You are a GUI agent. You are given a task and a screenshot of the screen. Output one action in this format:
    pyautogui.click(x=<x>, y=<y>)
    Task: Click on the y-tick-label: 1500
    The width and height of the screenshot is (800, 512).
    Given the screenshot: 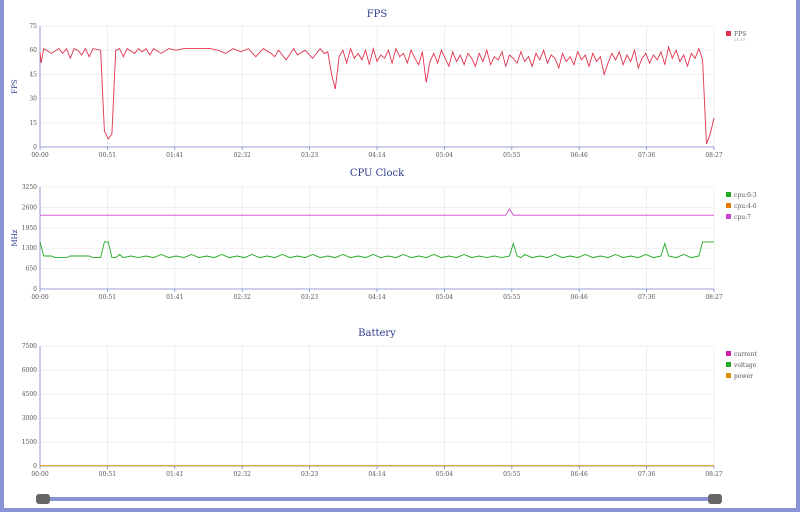 What is the action you would take?
    pyautogui.click(x=29, y=442)
    